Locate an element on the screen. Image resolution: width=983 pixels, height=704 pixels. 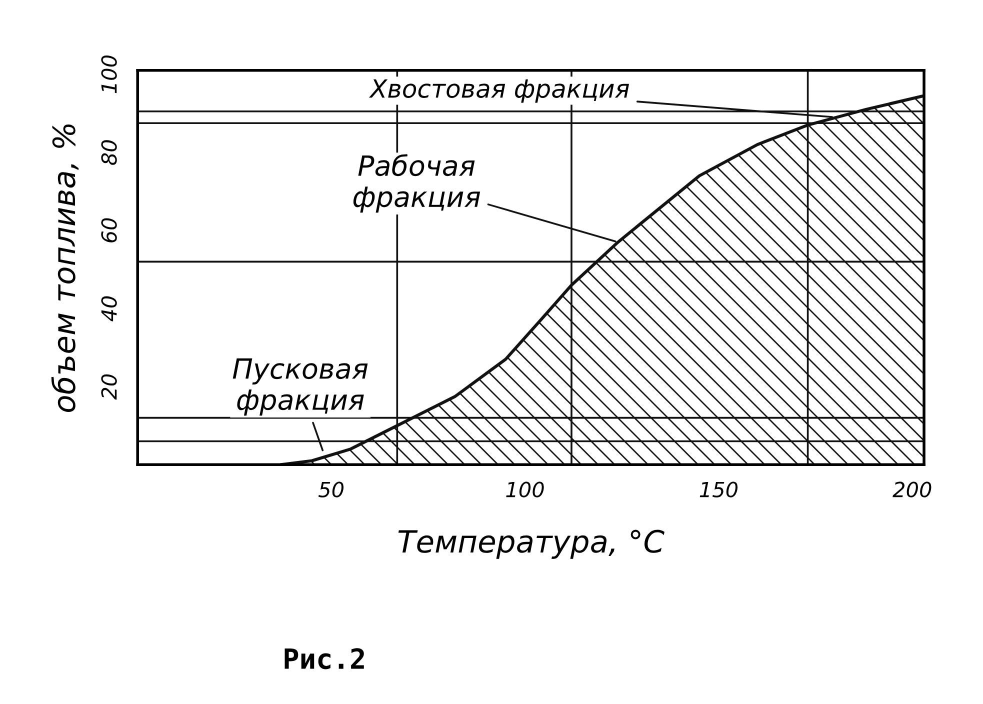
y-axis-title: объем топлива, % is located at coordinates (65, 268).